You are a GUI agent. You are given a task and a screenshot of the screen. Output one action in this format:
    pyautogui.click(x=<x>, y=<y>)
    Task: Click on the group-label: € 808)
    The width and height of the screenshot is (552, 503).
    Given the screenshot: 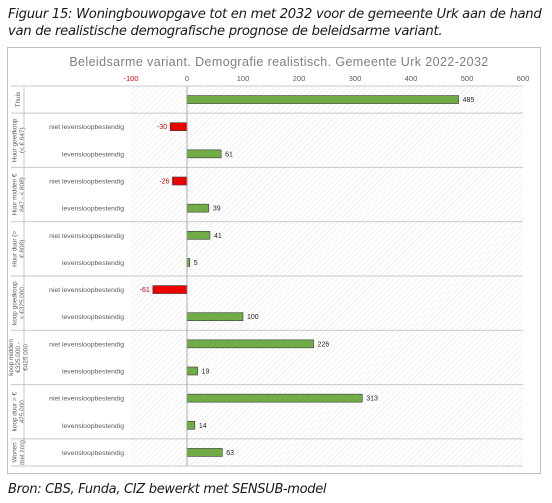 What is the action you would take?
    pyautogui.click(x=22, y=249)
    